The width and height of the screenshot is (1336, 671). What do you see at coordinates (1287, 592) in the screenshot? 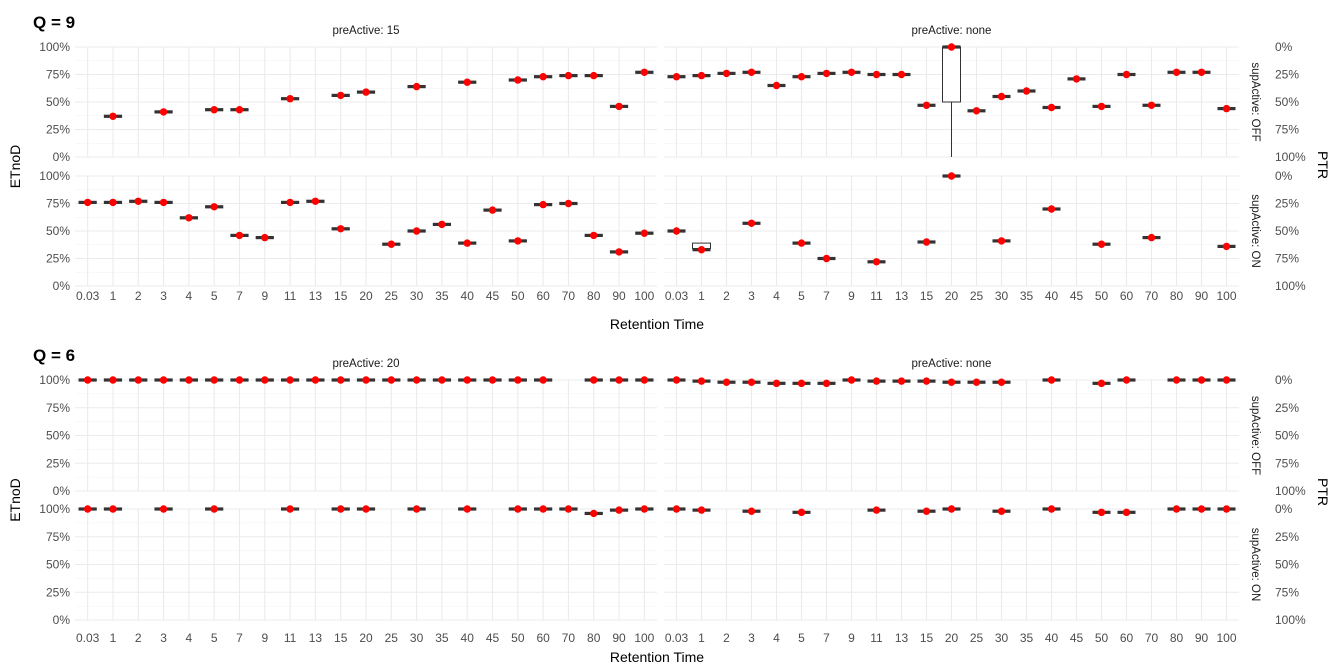
I see `y2-tick-label: 75%` at bounding box center [1287, 592].